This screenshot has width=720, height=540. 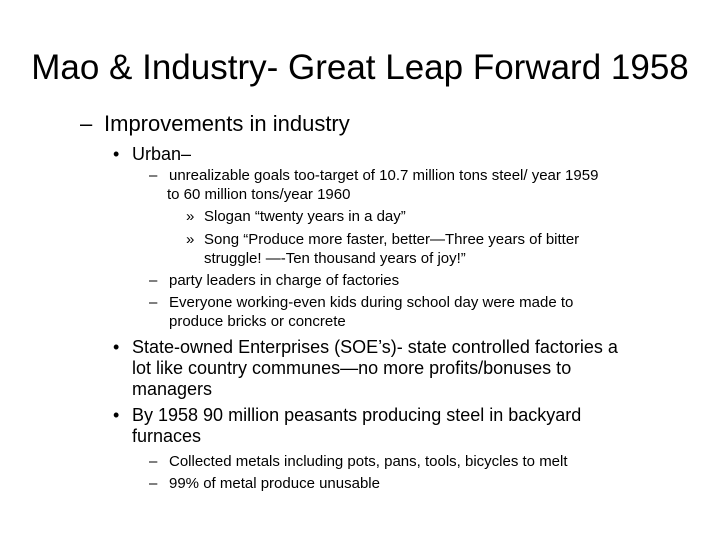 What do you see at coordinates (162, 154) in the screenshot?
I see `bullet-text: Urban–` at bounding box center [162, 154].